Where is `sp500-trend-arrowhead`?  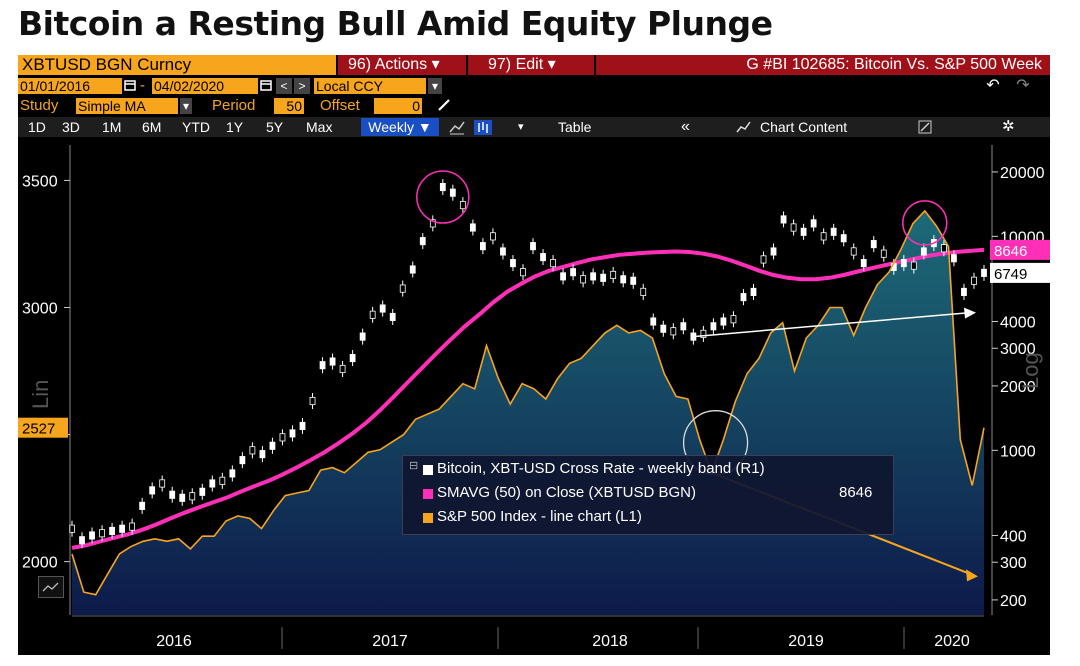 sp500-trend-arrowhead is located at coordinates (972, 575).